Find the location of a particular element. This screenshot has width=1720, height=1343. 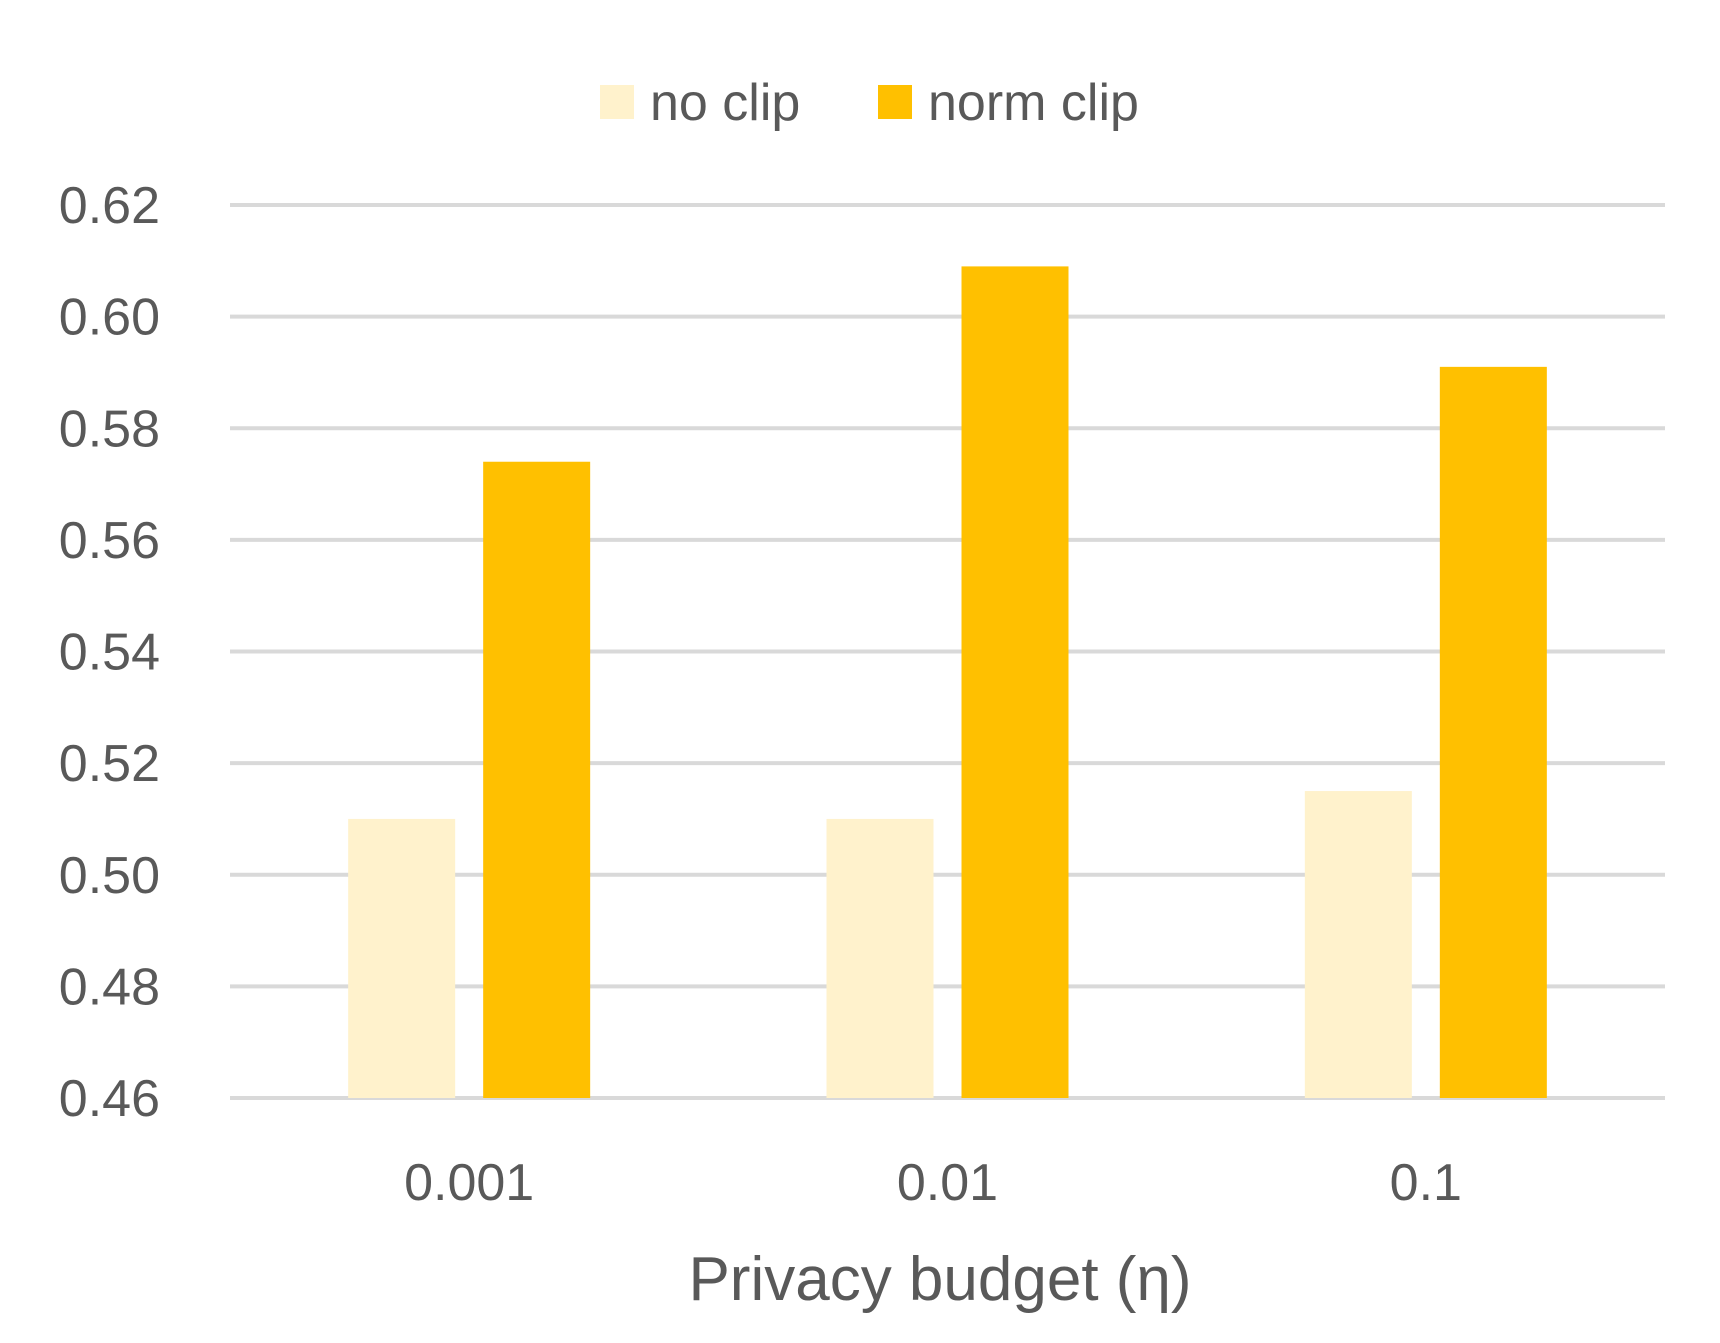

legend-label: norm clip is located at coordinates (1033, 103).